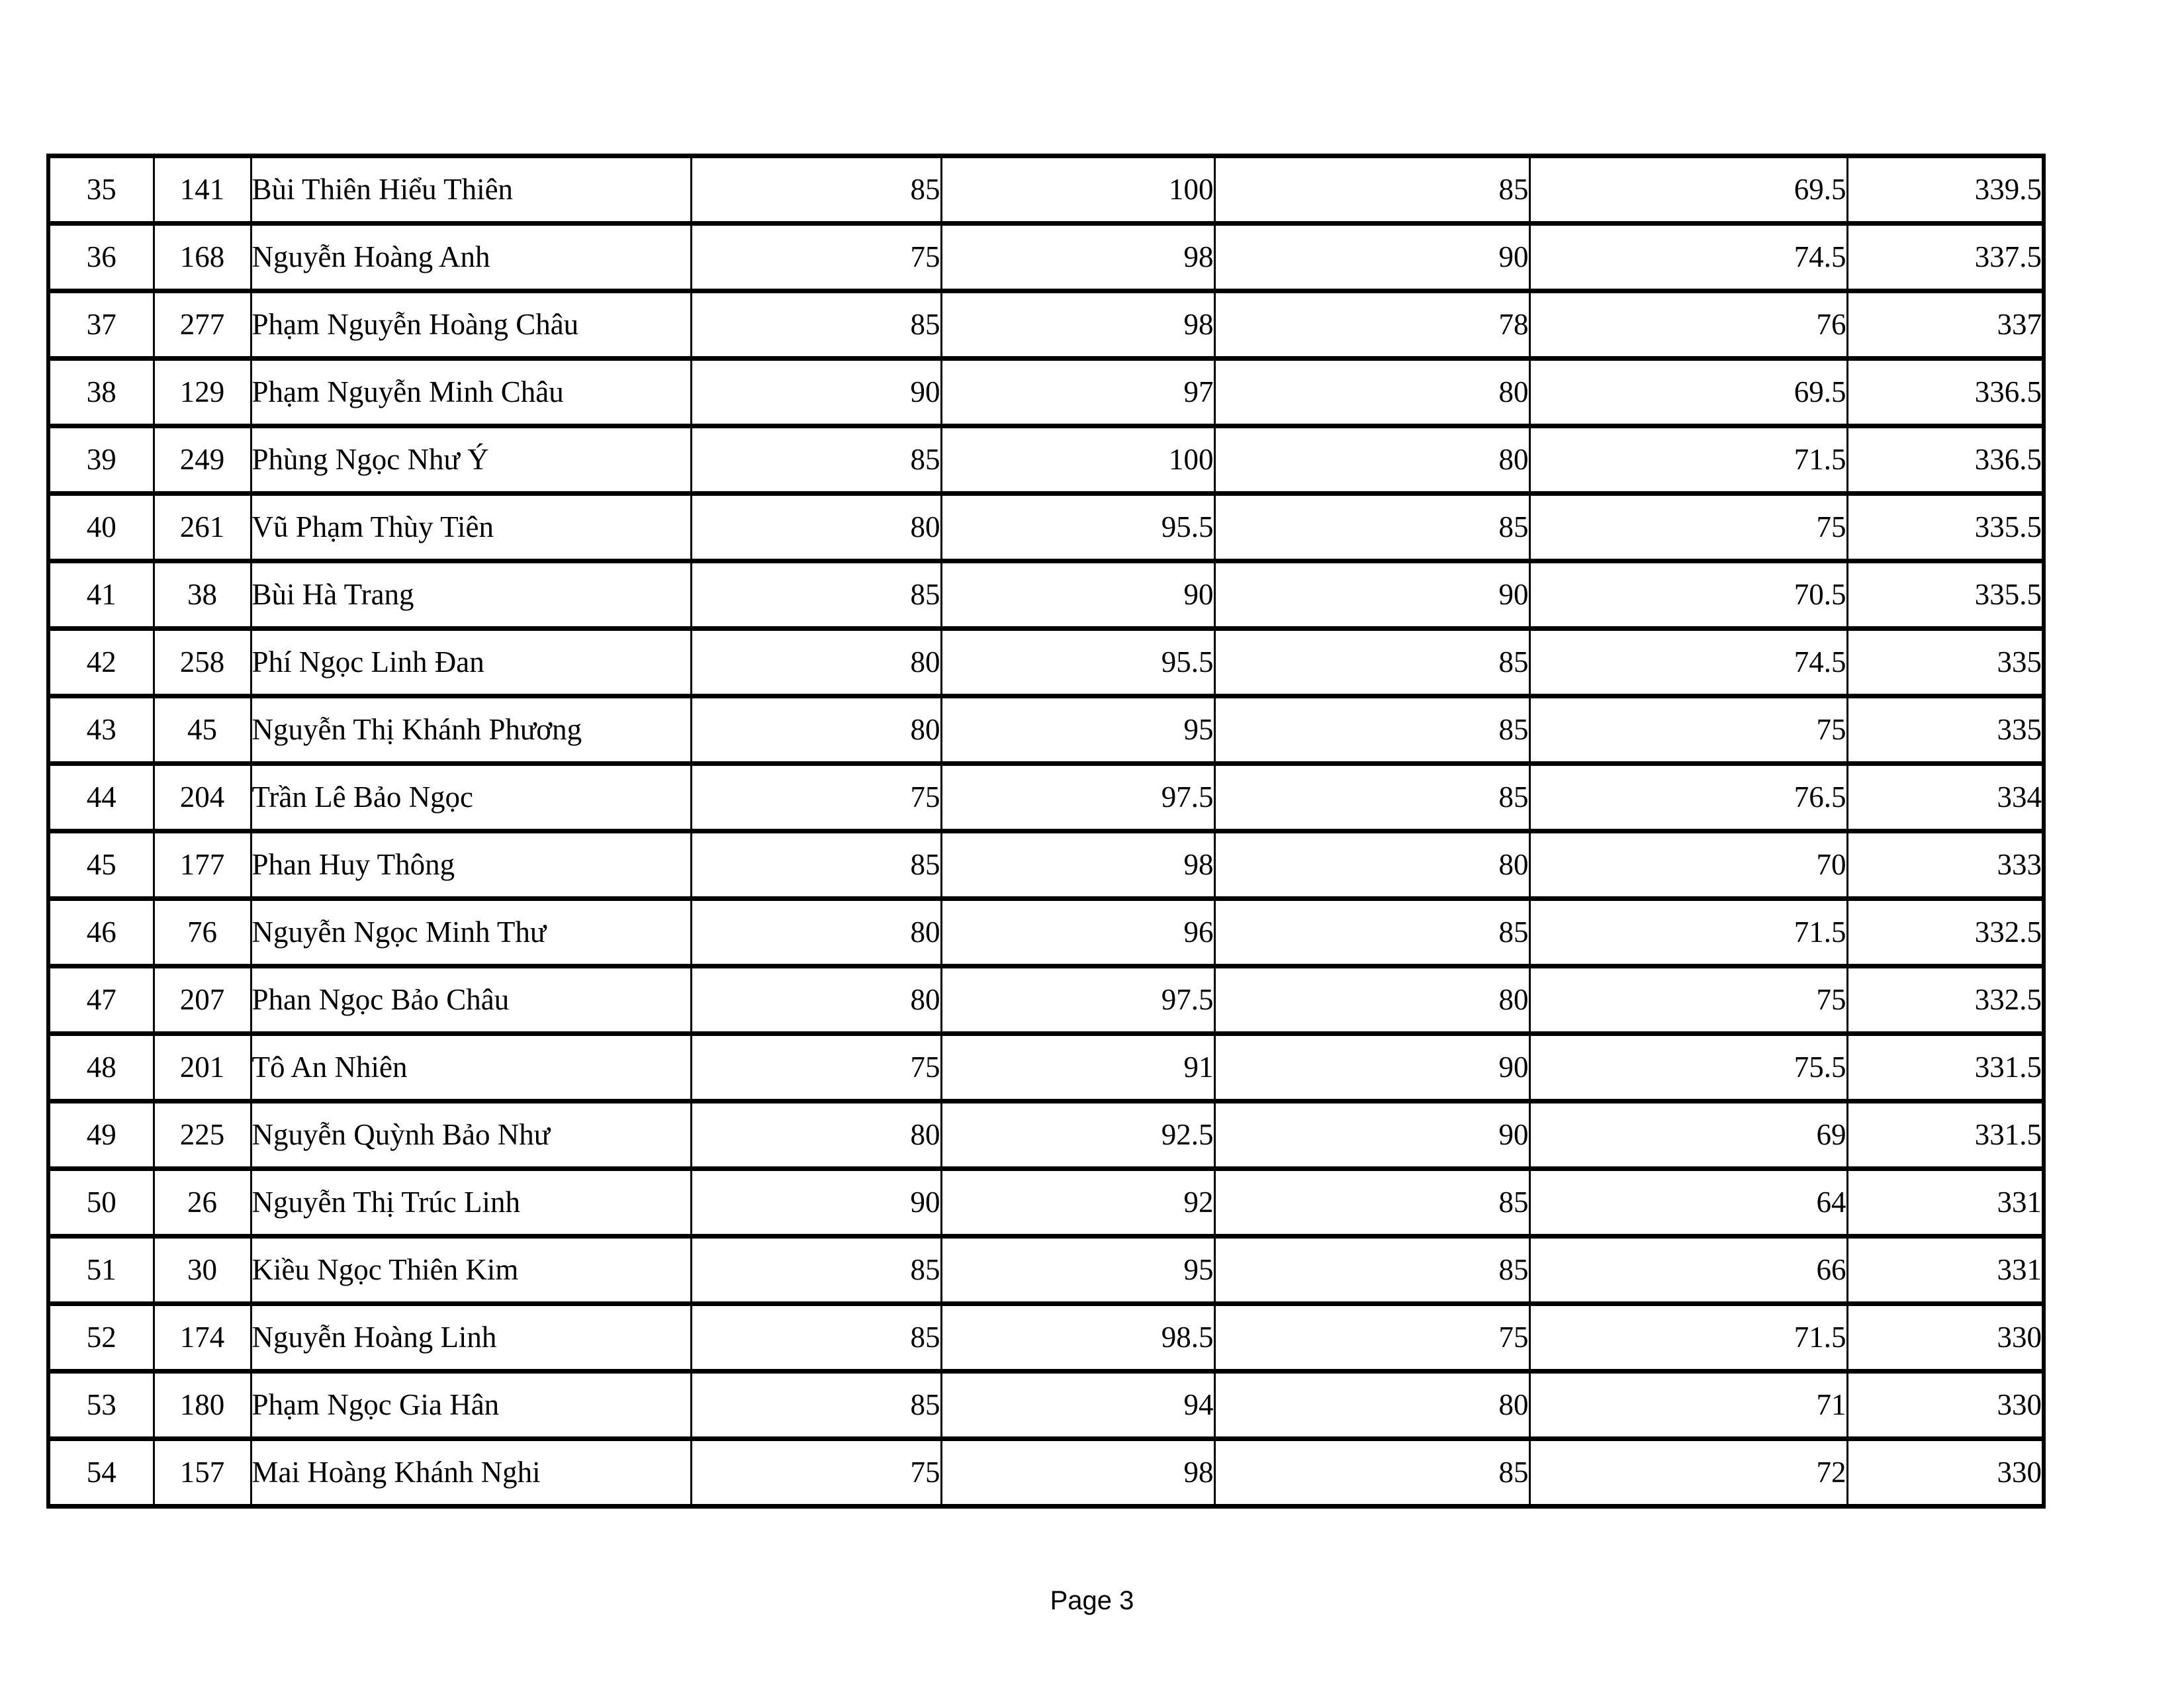  Describe the element at coordinates (471, 932) in the screenshot. I see `cell-name: Nguyễn Ngọc Minh Thư` at that location.